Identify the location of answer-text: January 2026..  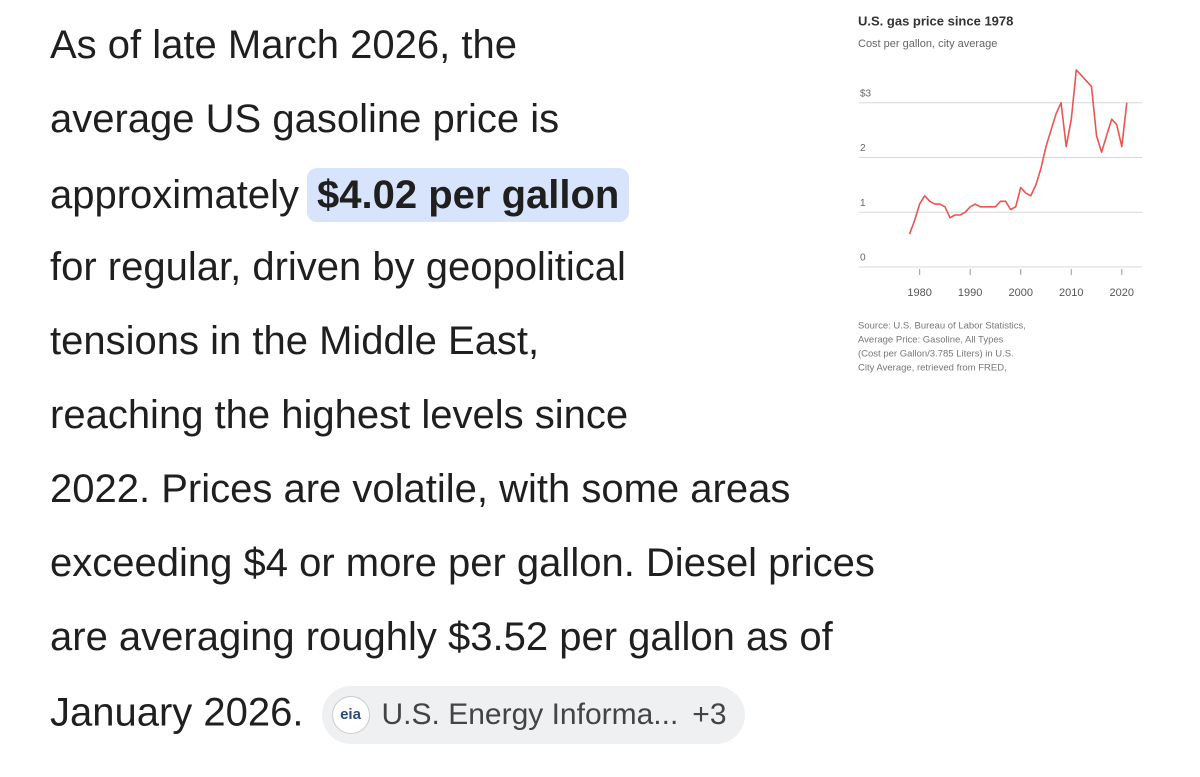
(177, 712).